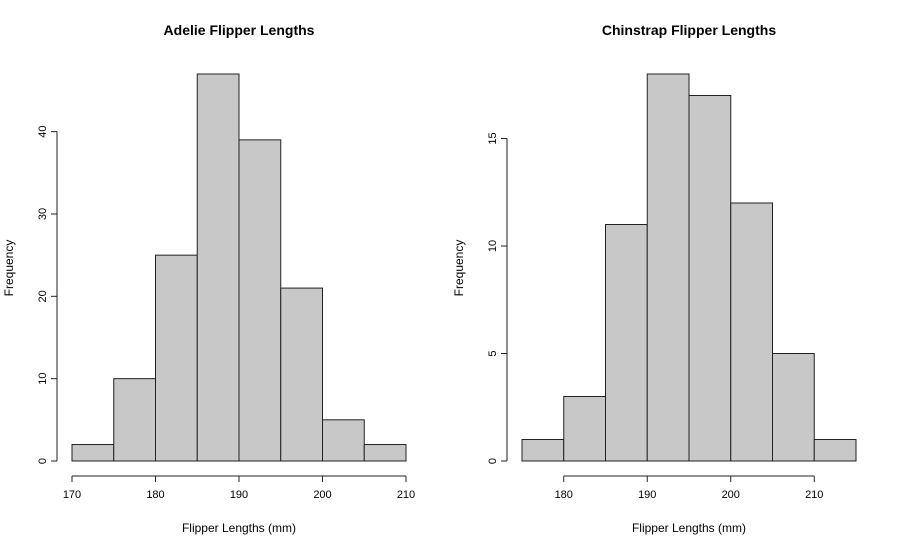 Image resolution: width=900 pixels, height=550 pixels. What do you see at coordinates (239, 488) in the screenshot?
I see `x-axis: 170 180 190 200 210` at bounding box center [239, 488].